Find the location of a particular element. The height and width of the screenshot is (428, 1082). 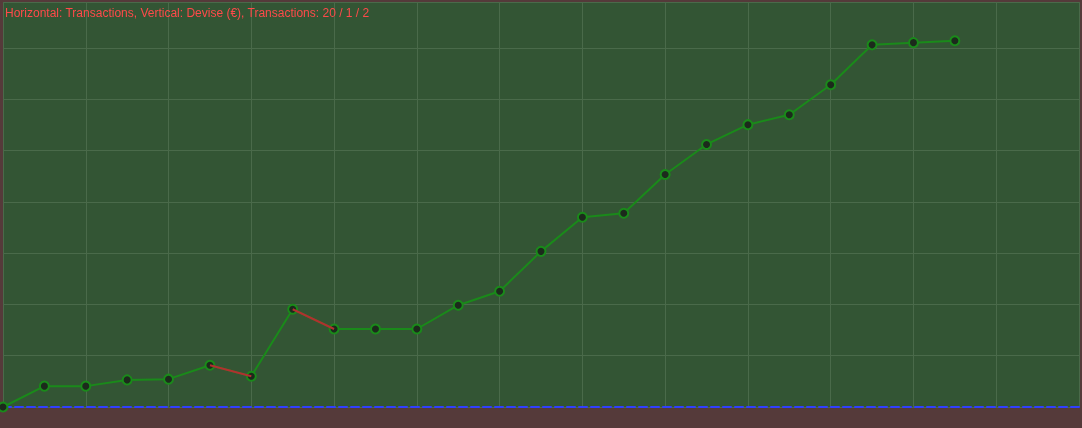

chart-title: Horizontal: Transactions, Vertical: Devise (€), Transactions: 20 / 1 / 2 is located at coordinates (187, 13).